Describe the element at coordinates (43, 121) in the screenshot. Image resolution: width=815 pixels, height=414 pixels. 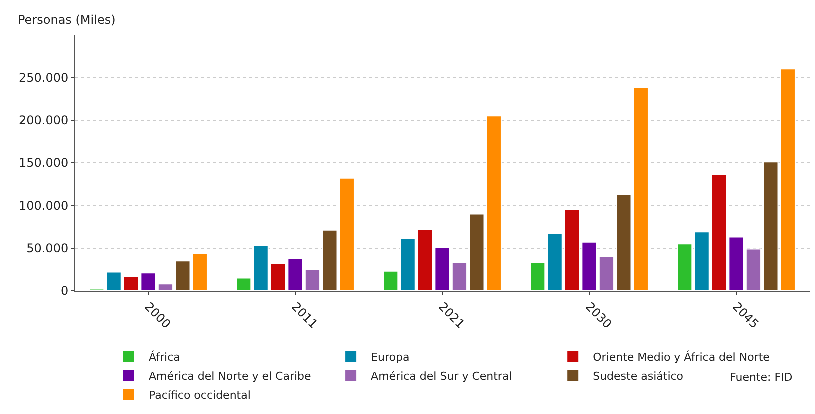
I see `y-tick-label: 200.000` at that location.